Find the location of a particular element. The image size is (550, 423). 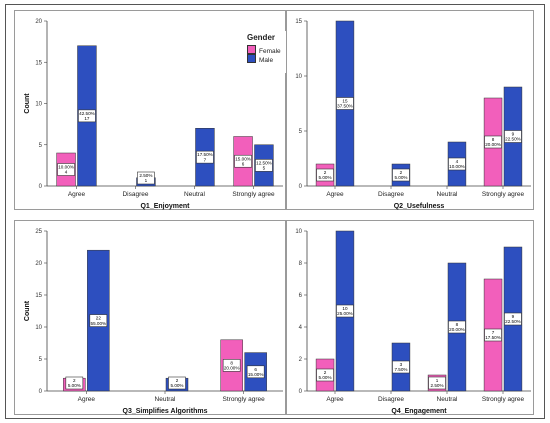

data-label-text: 12.50% is located at coordinates (264, 162).